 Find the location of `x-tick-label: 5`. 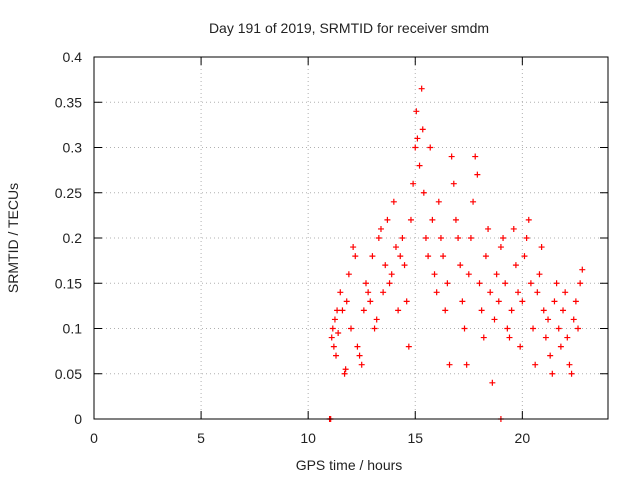

x-tick-label: 5 is located at coordinates (201, 438).